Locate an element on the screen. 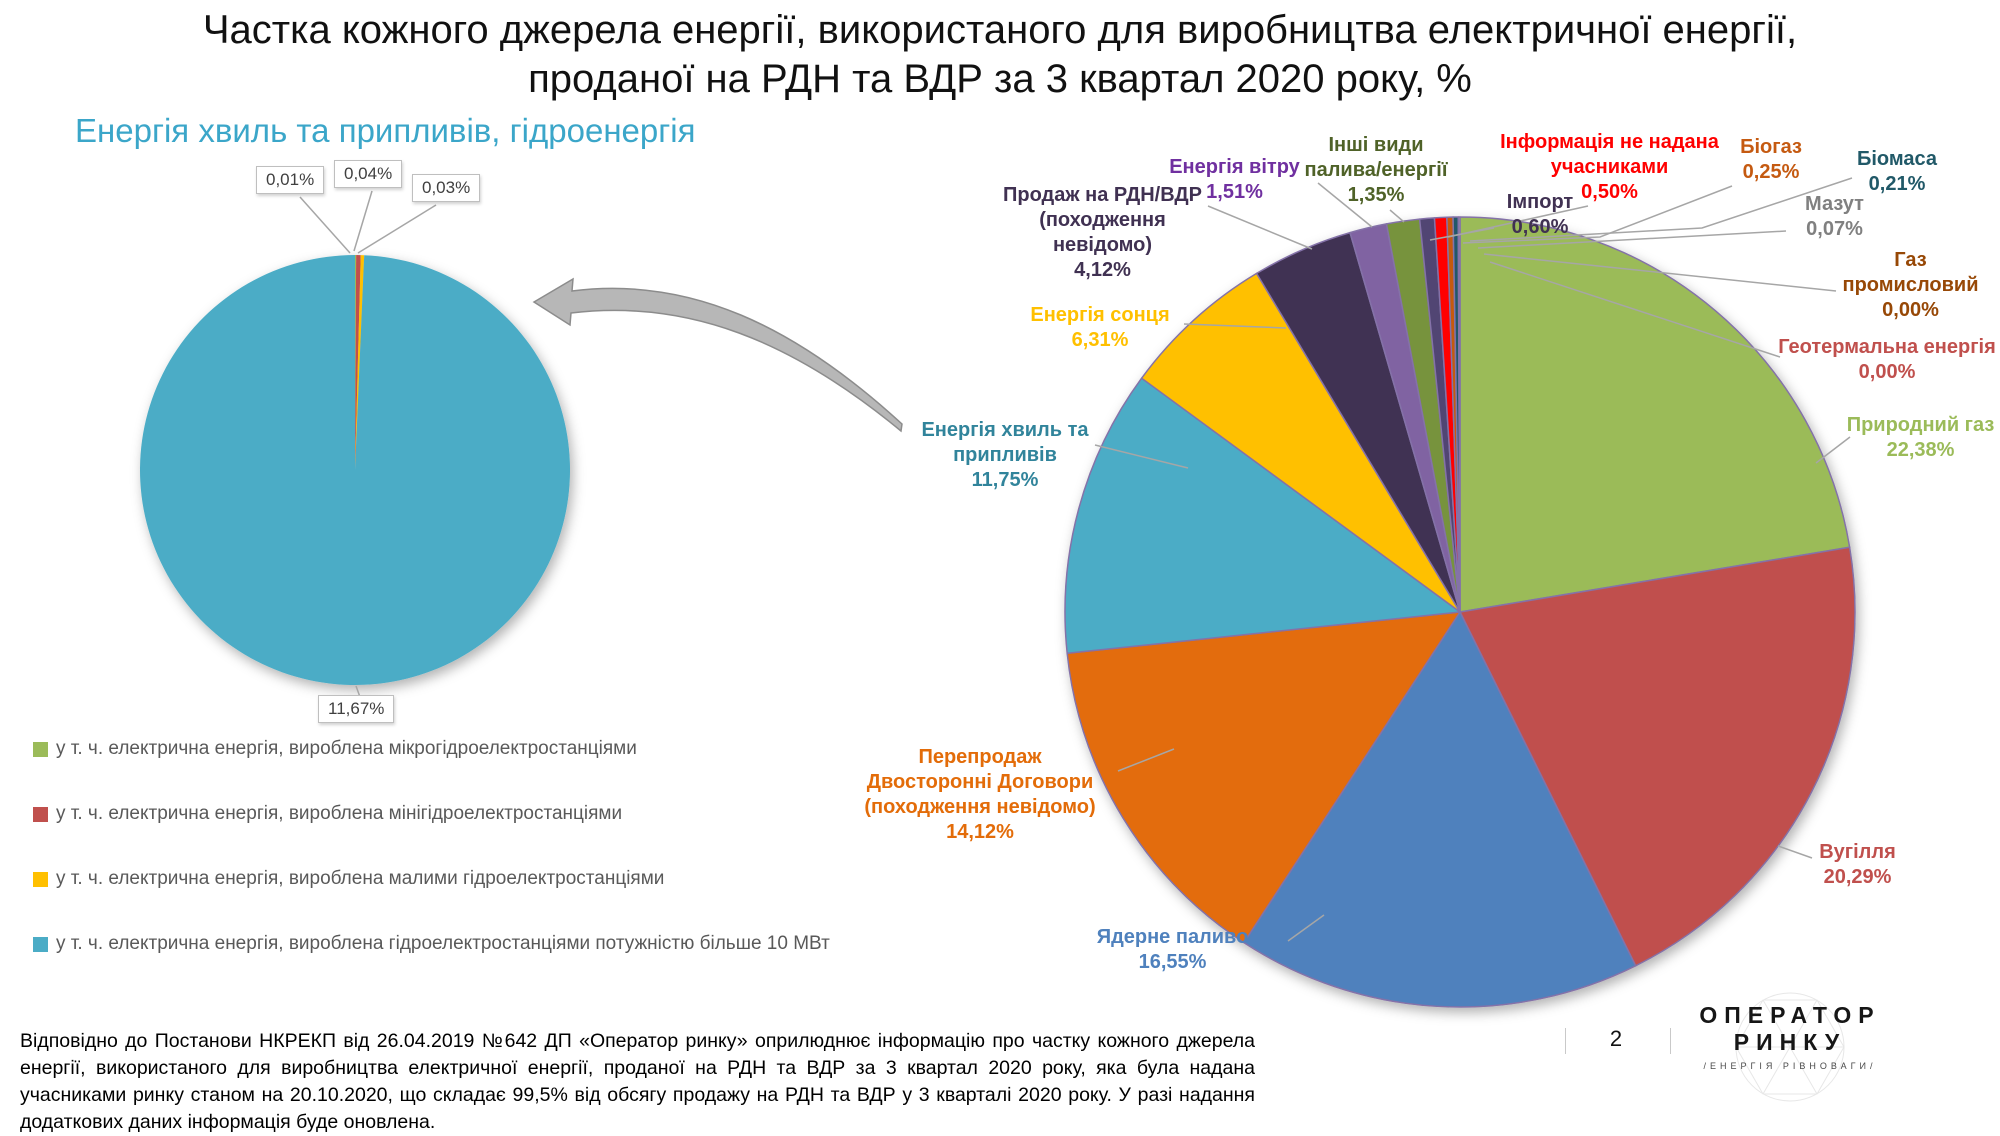 The image size is (2000, 1136). slice-name: Біомаса is located at coordinates (1897, 159).